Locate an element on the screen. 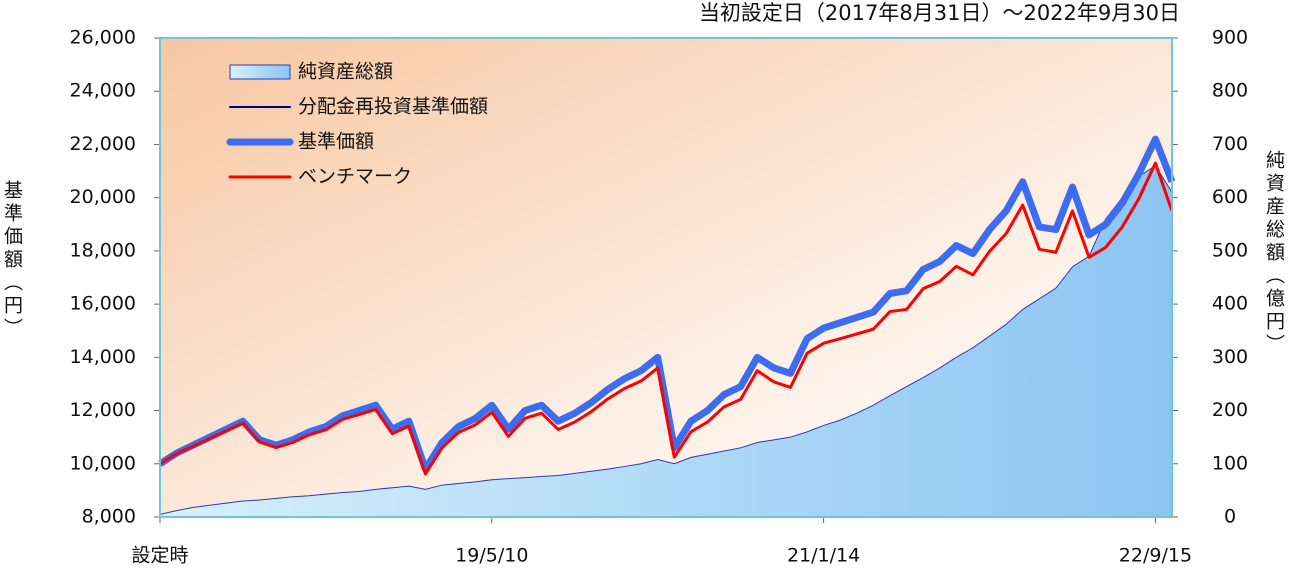 The height and width of the screenshot is (582, 1302). y2-tick-label: 600 is located at coordinates (1230, 197).